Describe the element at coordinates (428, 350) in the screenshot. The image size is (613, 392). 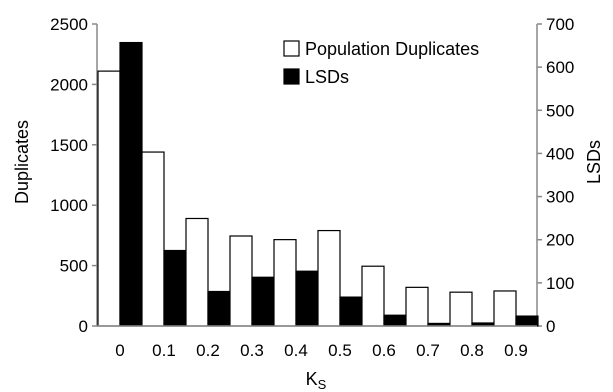
I see `x-tick-label: 0.7` at that location.